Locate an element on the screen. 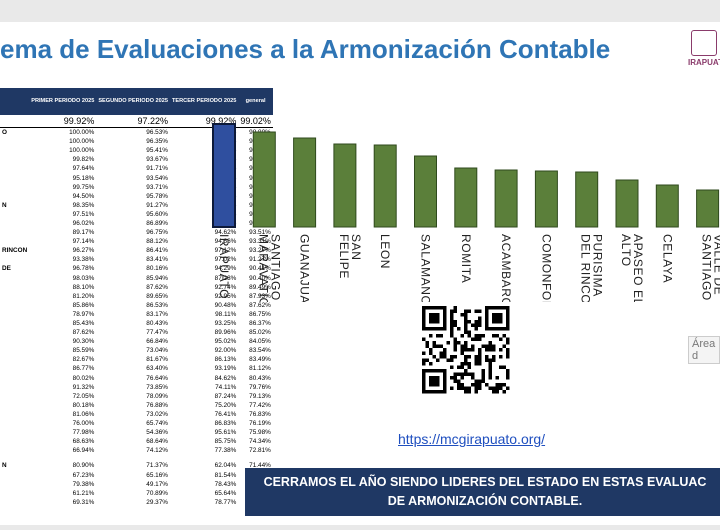 This screenshot has height=530, width=720. cell: 75.20% is located at coordinates (225, 405).